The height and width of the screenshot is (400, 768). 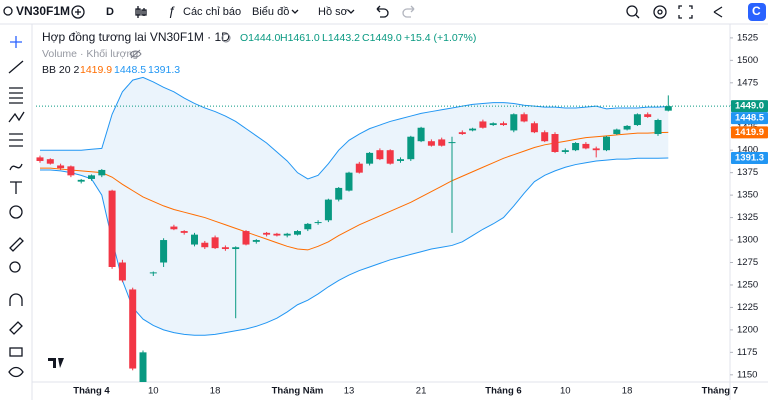 I want to click on x-tick-label: Tháng 7, so click(x=720, y=391).